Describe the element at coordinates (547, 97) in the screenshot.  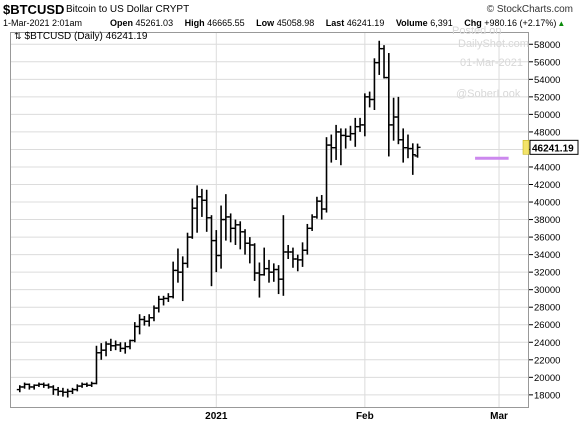
I see `y-tick-label: 52000` at that location.